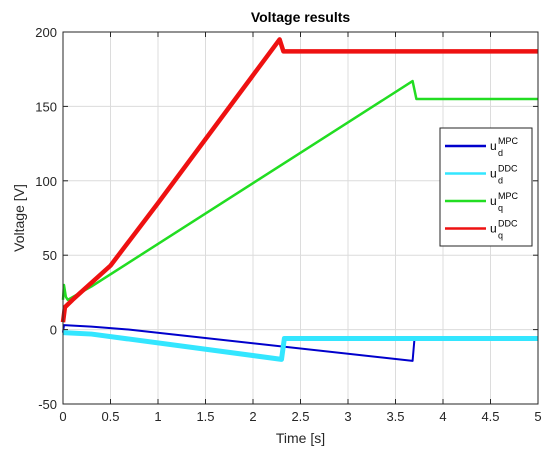 This screenshot has height=456, width=550. Describe the element at coordinates (252, 416) in the screenshot. I see `x-tick-label: 2` at that location.